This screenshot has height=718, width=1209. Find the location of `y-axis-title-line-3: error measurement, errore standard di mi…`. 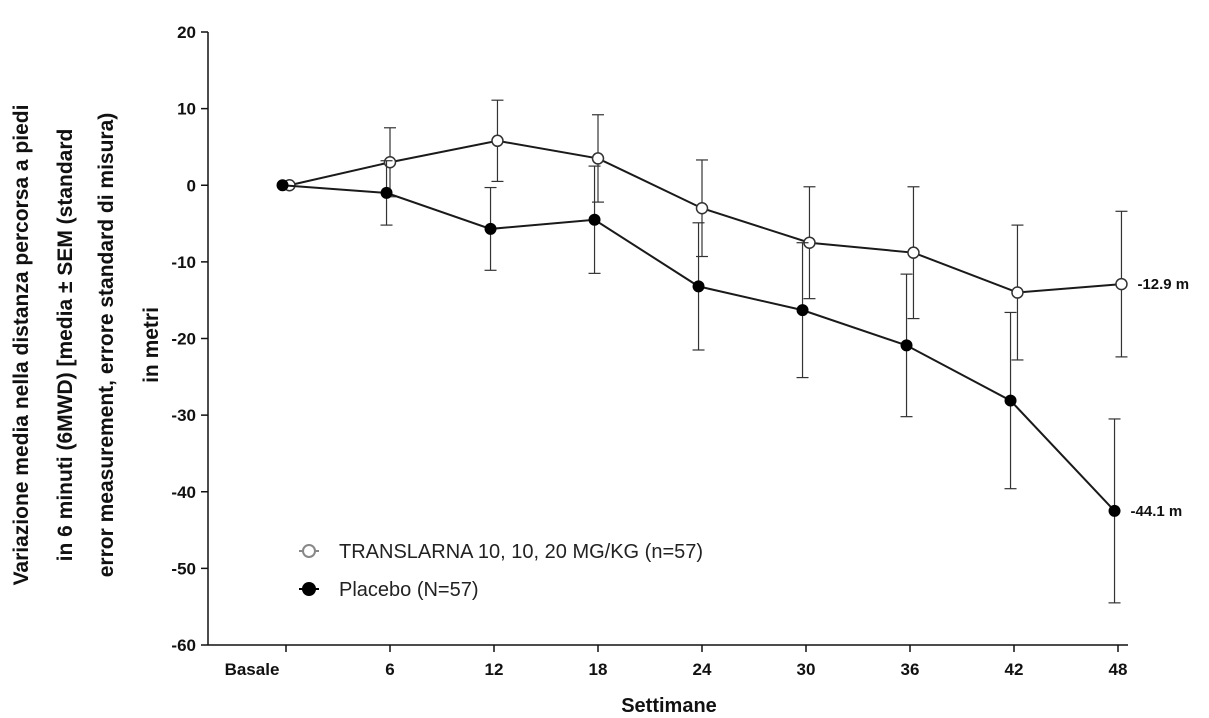

y-axis-title-line-3: error measurement, errore standard di mi… is located at coordinates (106, 345).